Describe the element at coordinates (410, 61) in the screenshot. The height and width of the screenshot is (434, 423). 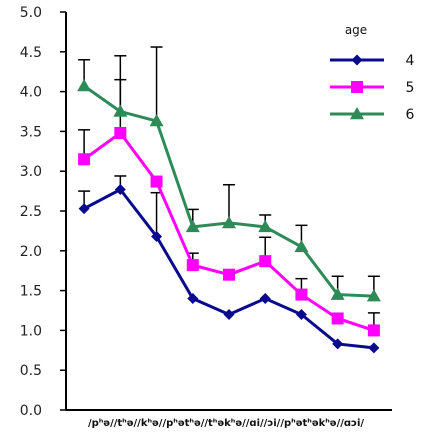
I see `legend-label-age-4: 4` at that location.